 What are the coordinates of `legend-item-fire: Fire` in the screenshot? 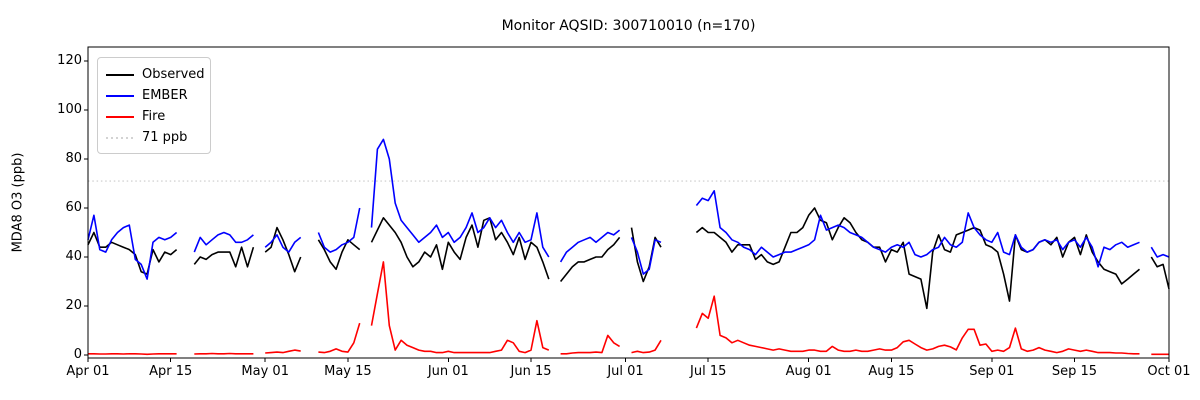 It's located at (154, 116).